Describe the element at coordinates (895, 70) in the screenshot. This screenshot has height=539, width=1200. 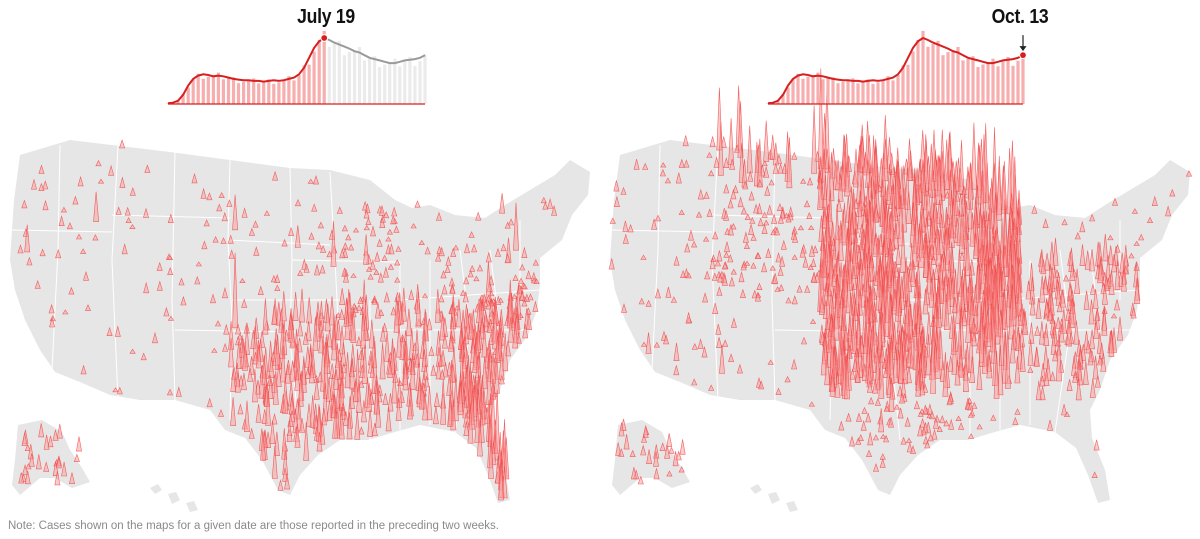
I see `sparkline-past-line` at that location.